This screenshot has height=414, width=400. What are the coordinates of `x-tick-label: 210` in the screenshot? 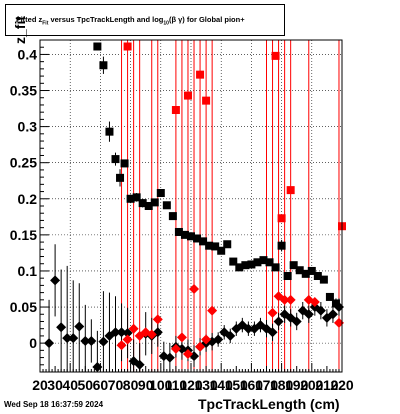 It's located at (327, 385).